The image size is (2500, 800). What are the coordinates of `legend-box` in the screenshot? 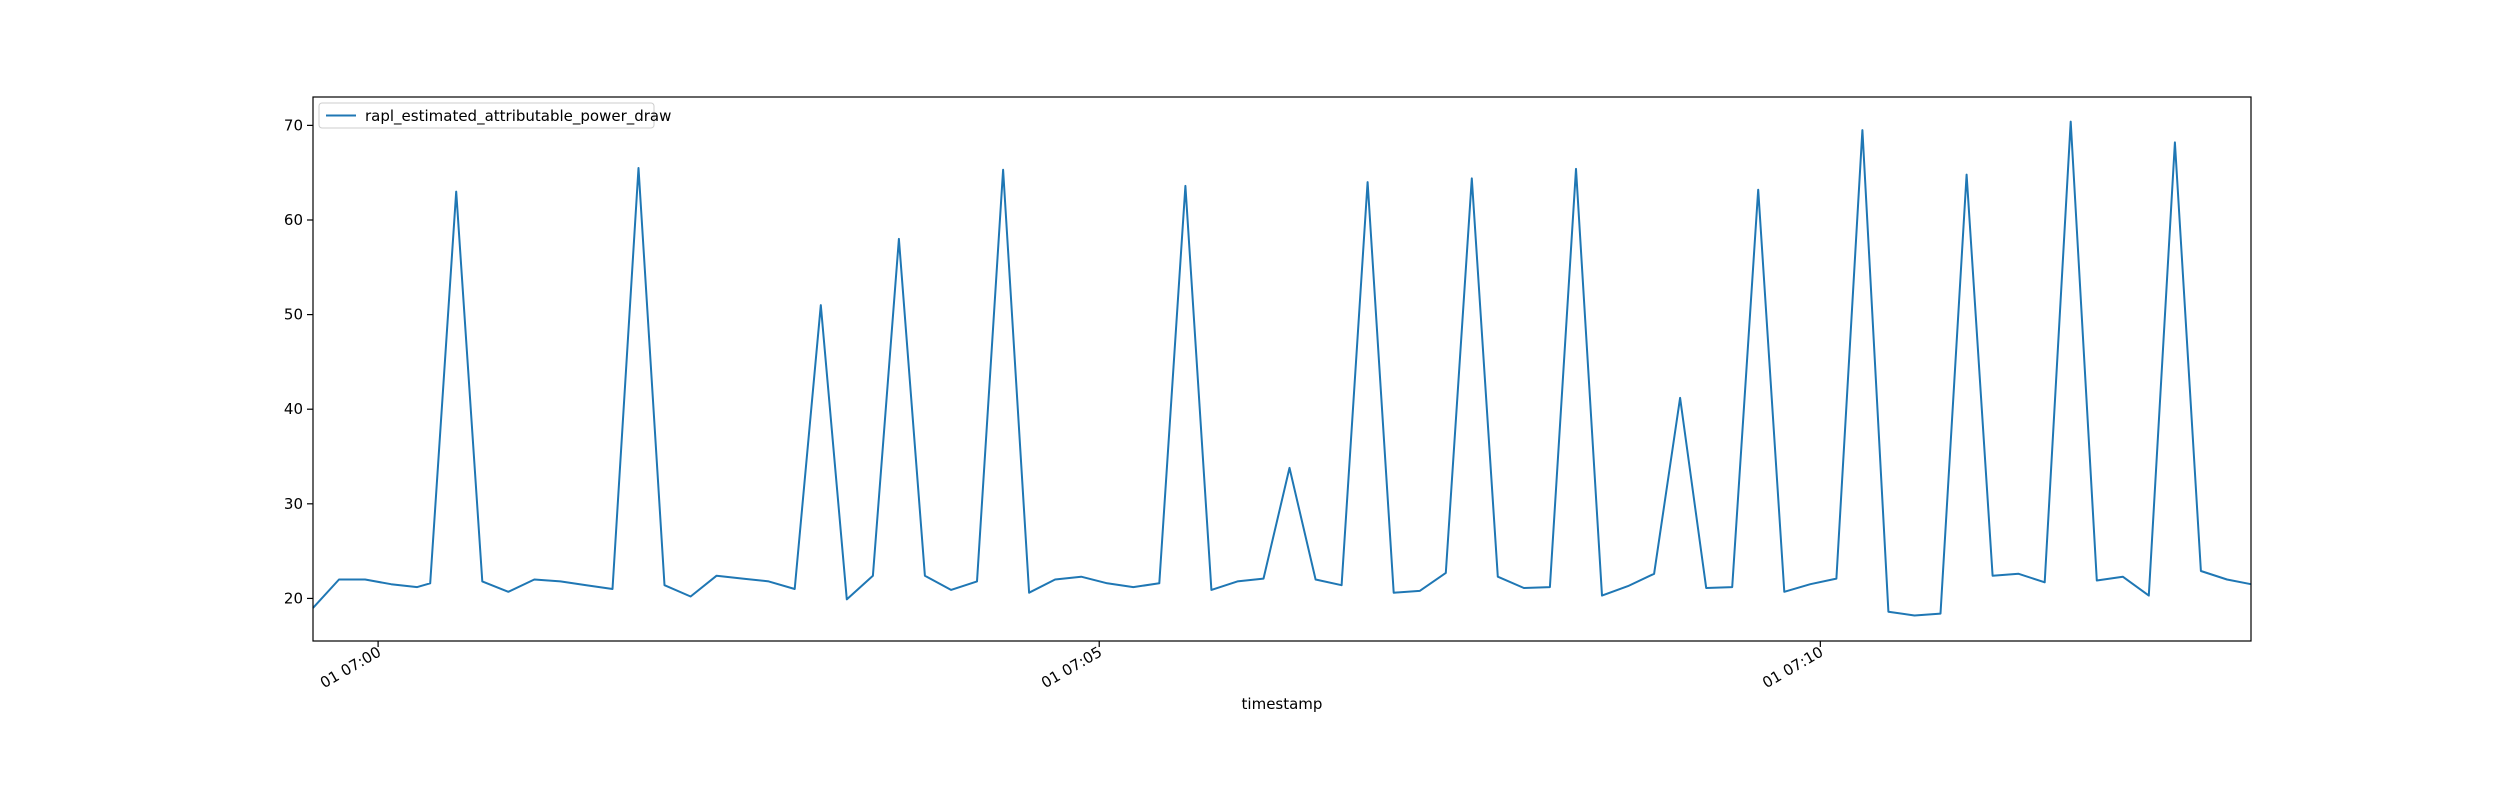 It's located at (486, 115).